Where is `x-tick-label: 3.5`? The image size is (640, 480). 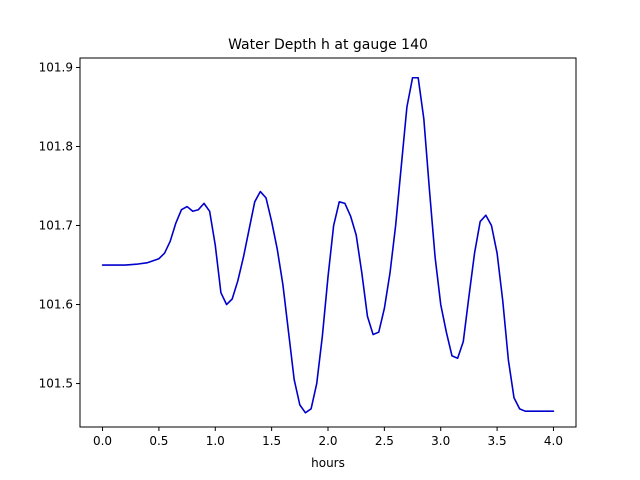
x-tick-label: 3.5 is located at coordinates (497, 441).